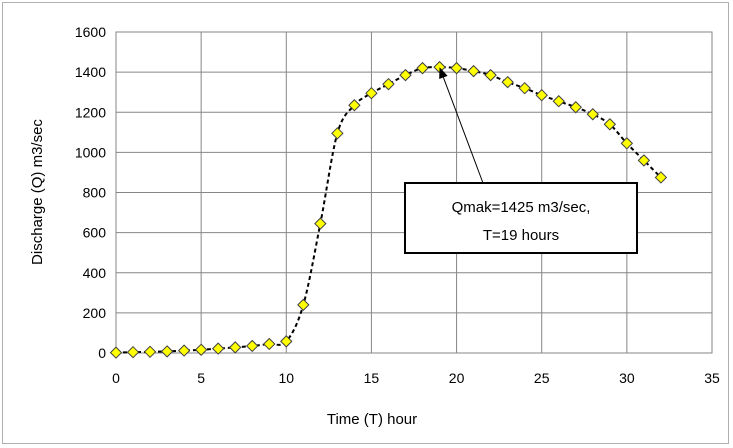 The width and height of the screenshot is (733, 448). What do you see at coordinates (90, 112) in the screenshot?
I see `y-tick-label: 1200` at bounding box center [90, 112].